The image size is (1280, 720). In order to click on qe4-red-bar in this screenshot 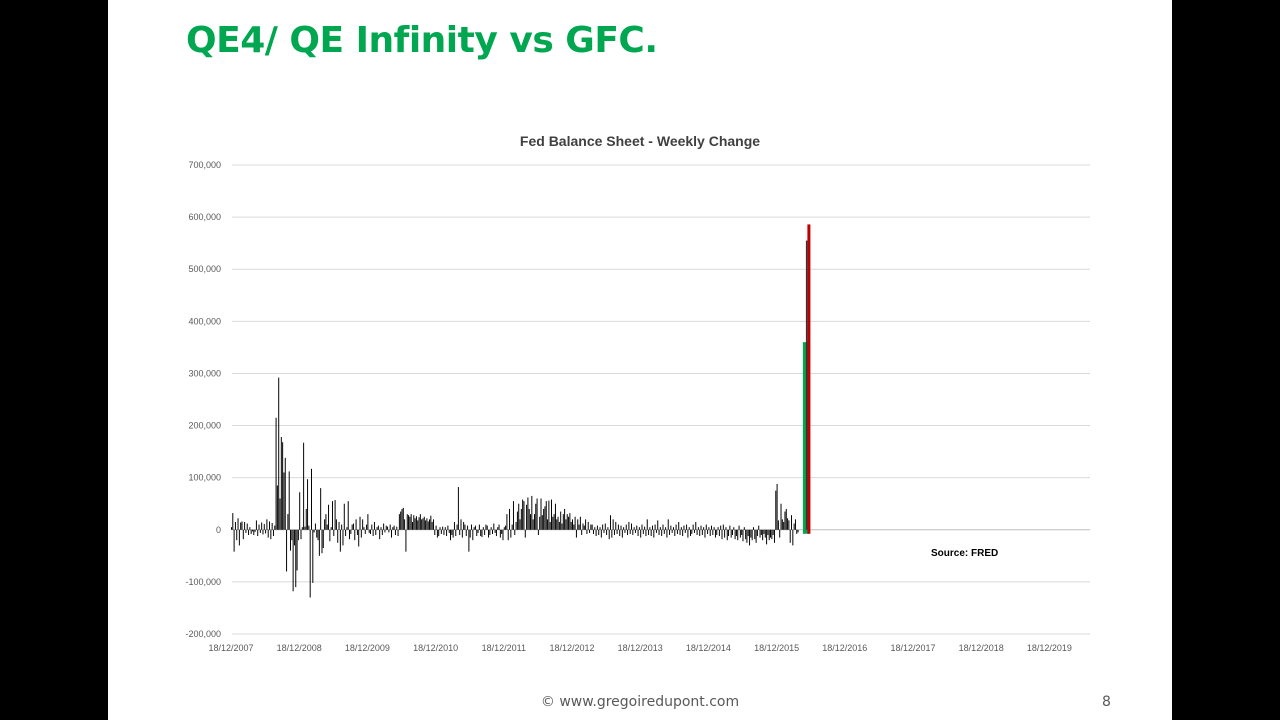, I will do `click(809, 379)`.